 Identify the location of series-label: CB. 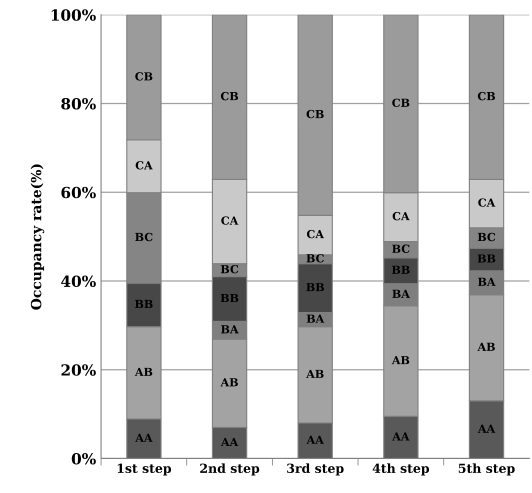
(401, 102).